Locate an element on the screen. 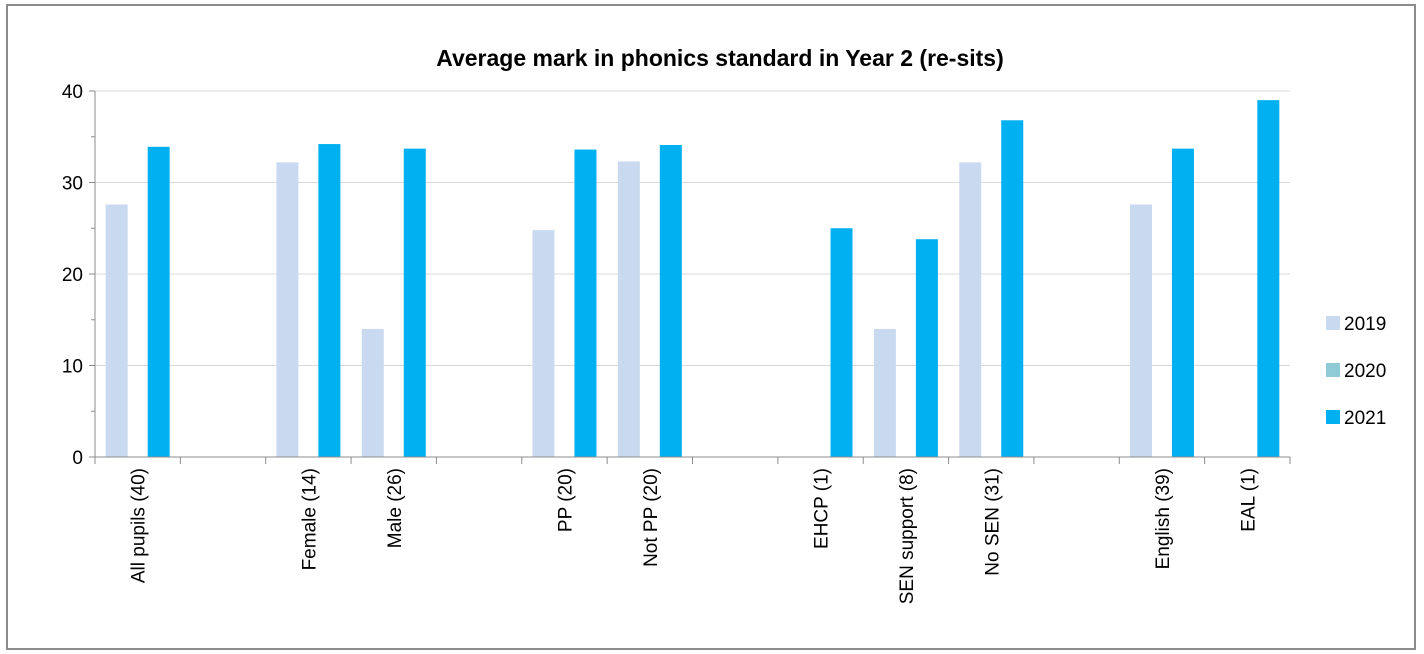 The width and height of the screenshot is (1424, 654). legend-swatch-2019 is located at coordinates (1333, 323).